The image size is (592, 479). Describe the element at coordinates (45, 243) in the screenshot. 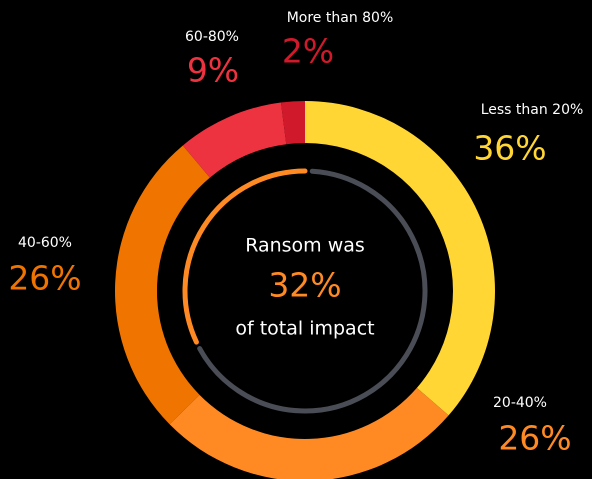

I see `category-label: 40-60%` at that location.